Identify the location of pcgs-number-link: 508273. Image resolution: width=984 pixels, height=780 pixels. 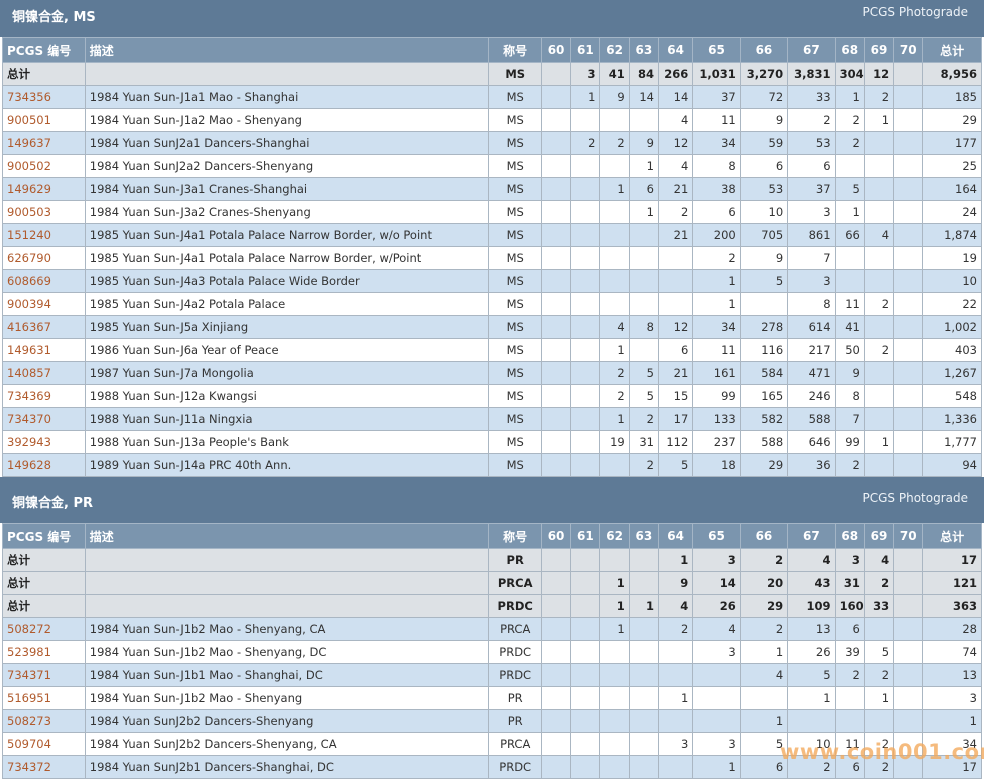
(29, 721).